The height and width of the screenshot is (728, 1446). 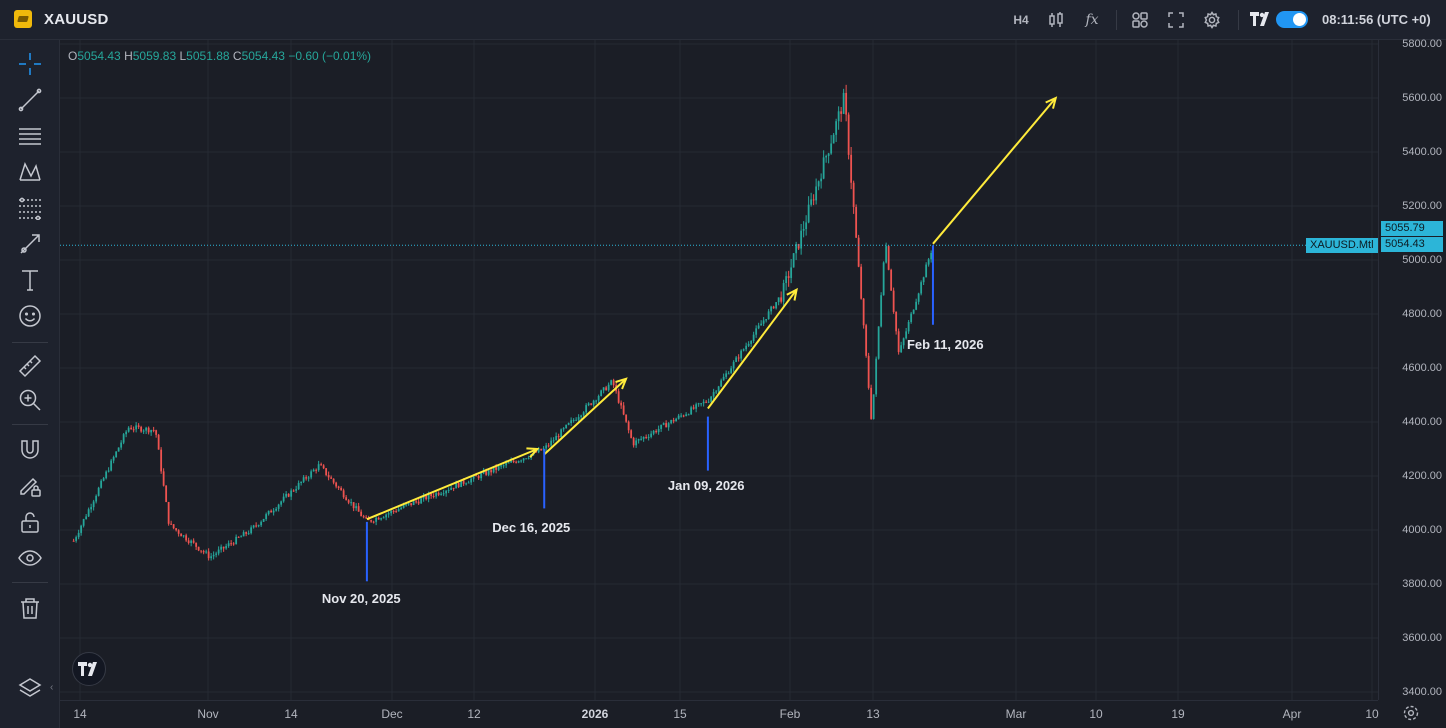 What do you see at coordinates (30, 244) in the screenshot?
I see `brush-arrow-icon` at bounding box center [30, 244].